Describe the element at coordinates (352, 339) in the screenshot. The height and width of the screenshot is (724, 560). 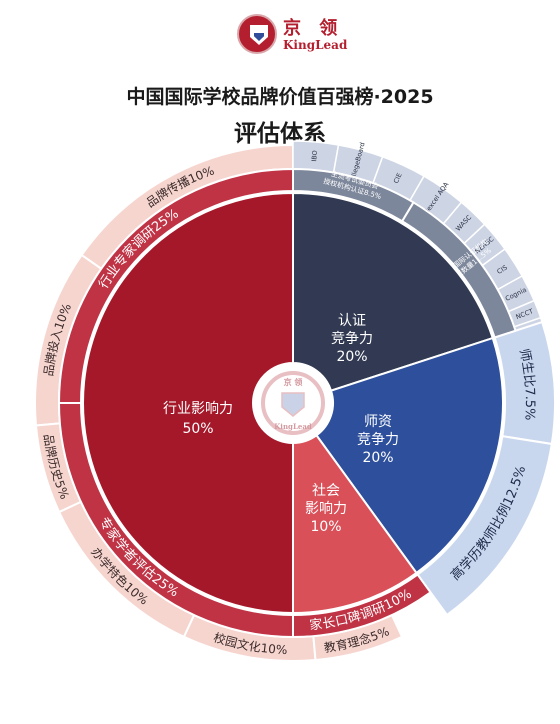
I see `inner-label-2: 认证竞争力 20%` at that location.